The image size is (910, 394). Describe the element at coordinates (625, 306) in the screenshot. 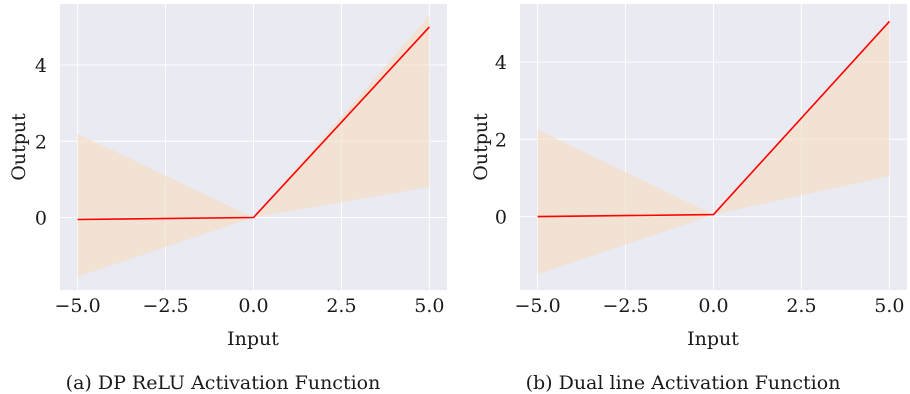

I see `chart-b-x-tick-label: −2.5` at that location.